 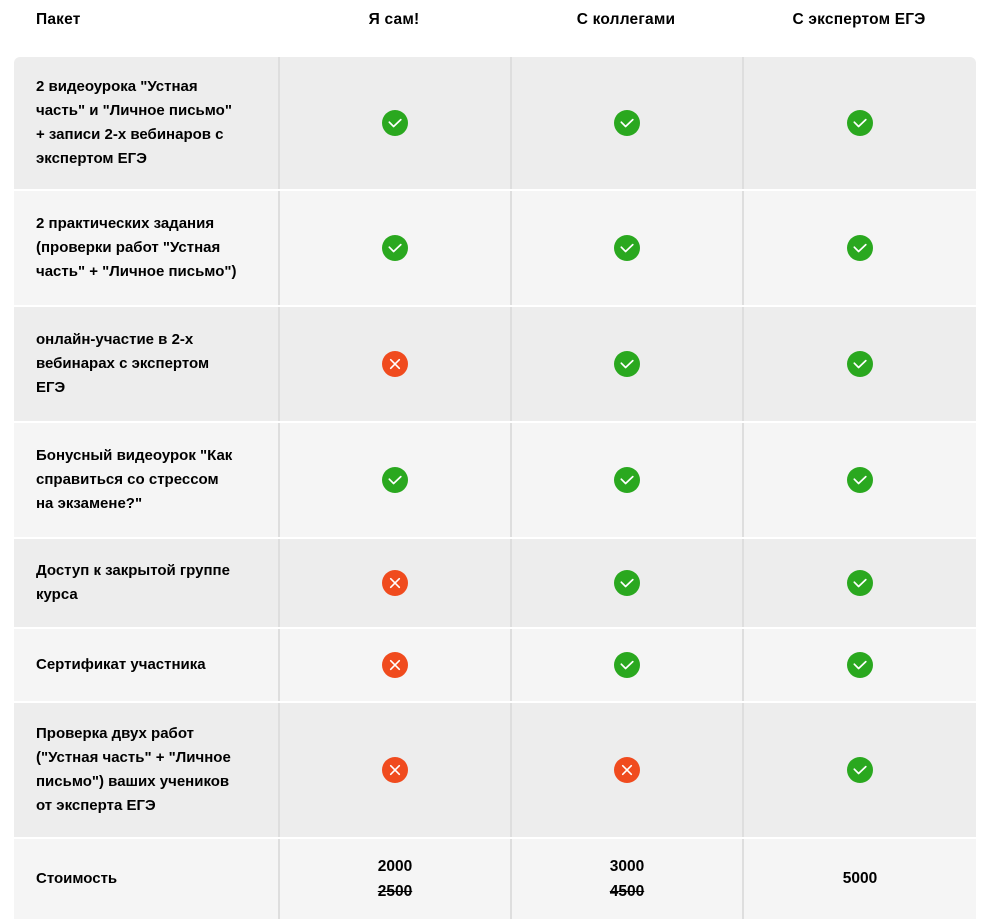 I want to click on table-row: Доступ к закрытой группе курса, so click(x=495, y=583).